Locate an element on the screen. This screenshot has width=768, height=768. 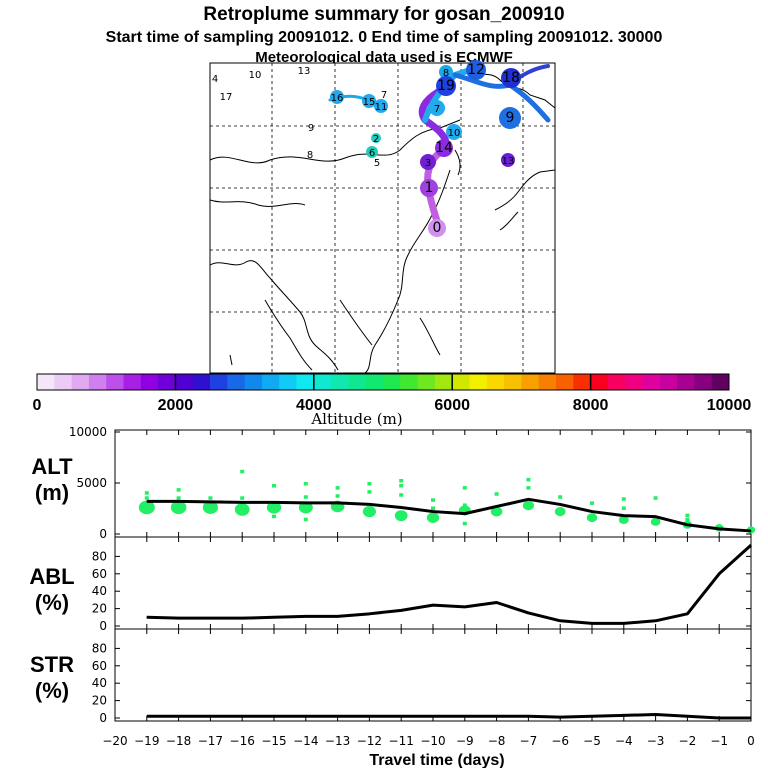
y-tick-label: 60 is located at coordinates (99, 574).